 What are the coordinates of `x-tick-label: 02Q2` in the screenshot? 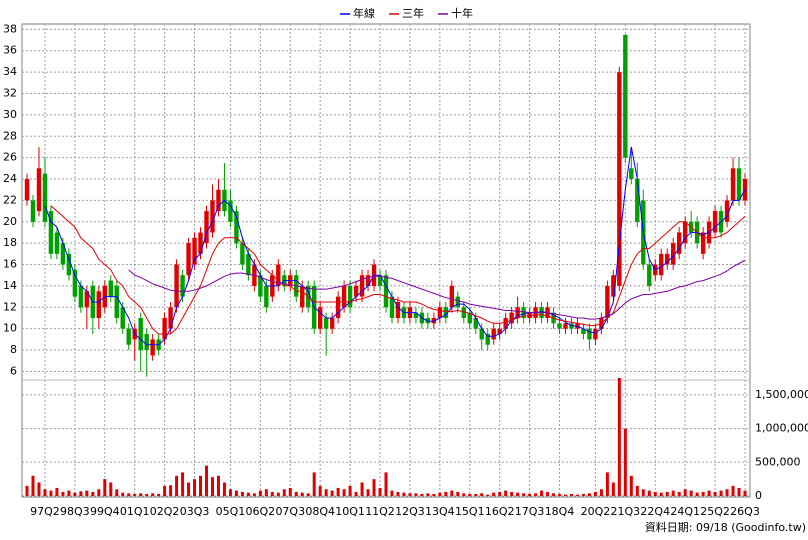 It's located at (165, 511).